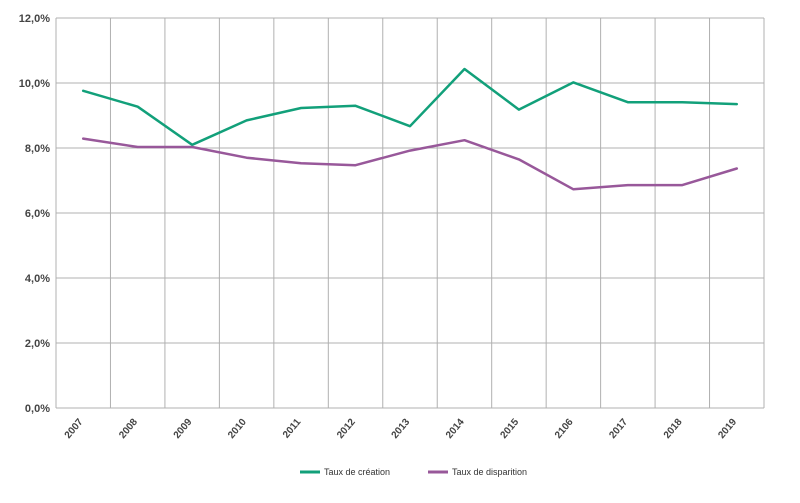 The width and height of the screenshot is (800, 503). I want to click on x-tick-label: 2012, so click(346, 429).